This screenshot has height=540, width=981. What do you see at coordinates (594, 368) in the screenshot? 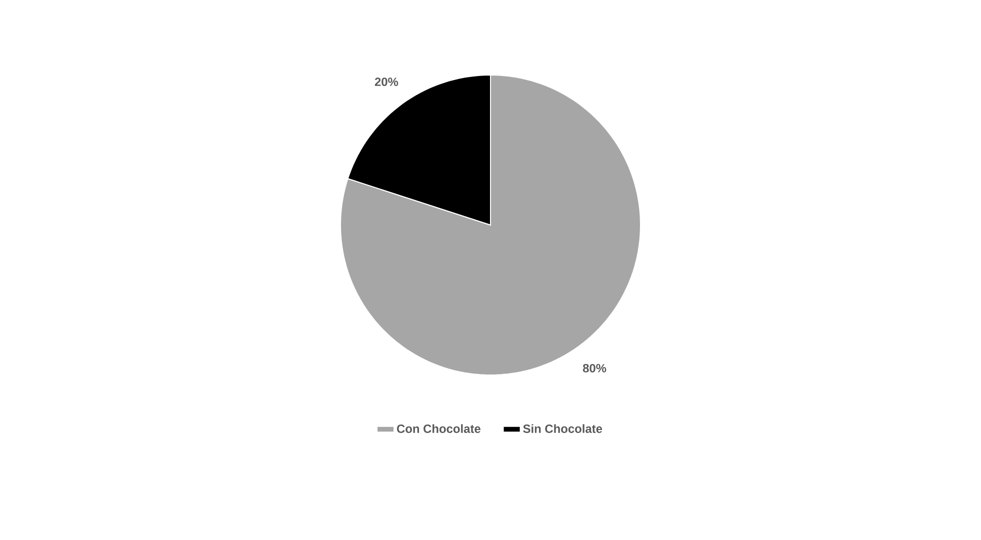
I see `data-label: 80%` at bounding box center [594, 368].